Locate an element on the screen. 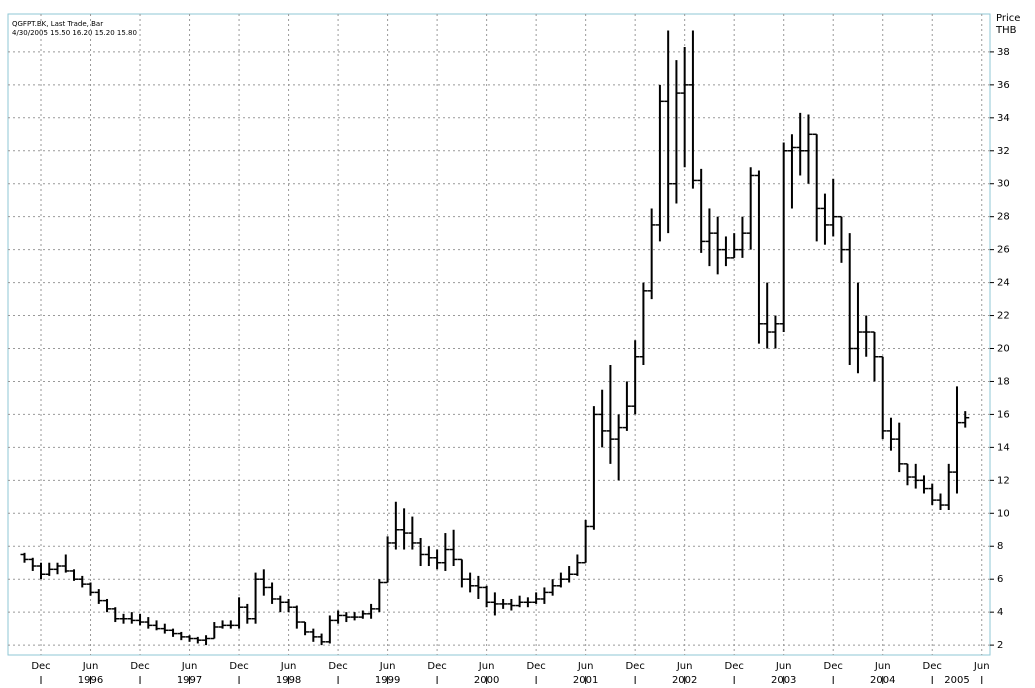 The width and height of the screenshot is (1035, 688). y-tick-label: 2 is located at coordinates (1000, 645).